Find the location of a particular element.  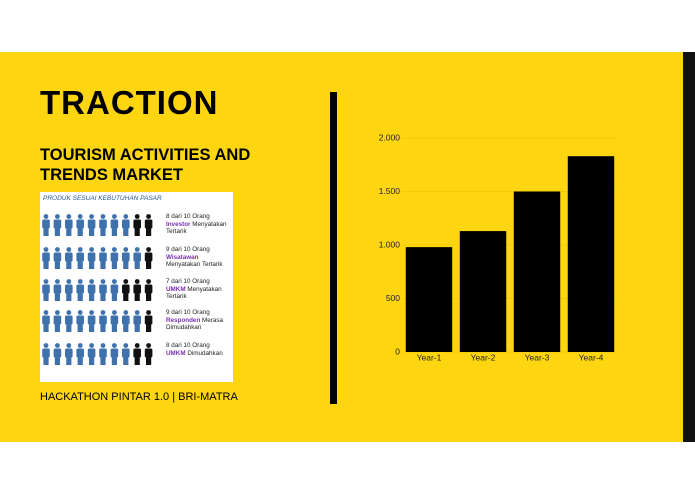

rest: Dimudahkan is located at coordinates (205, 353).